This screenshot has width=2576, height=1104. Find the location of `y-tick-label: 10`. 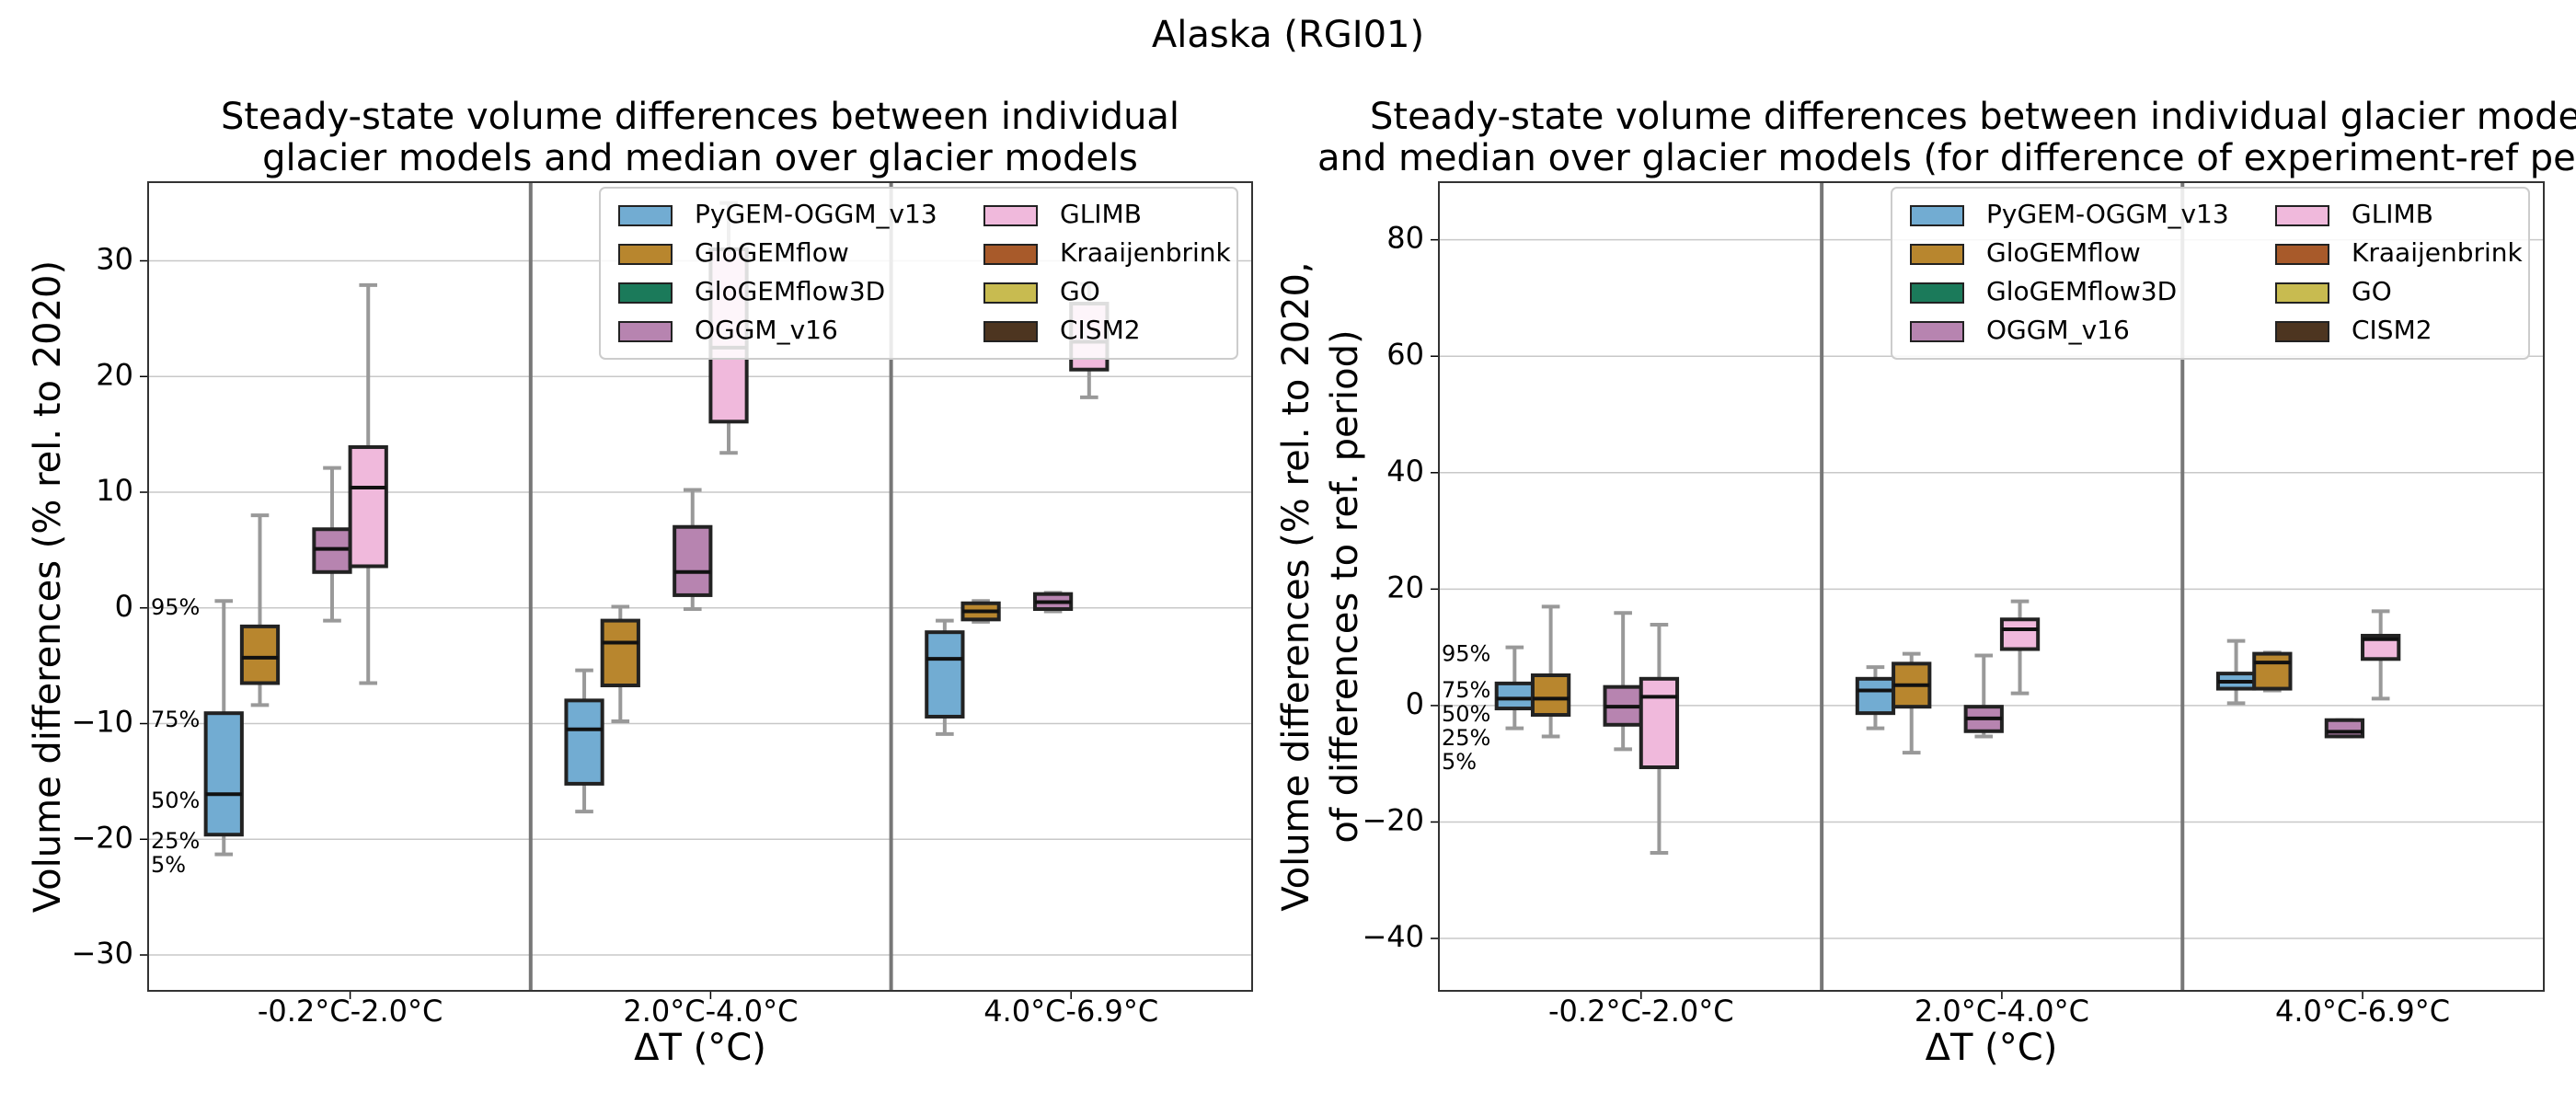

y-tick-label: 10 is located at coordinates (114, 491).